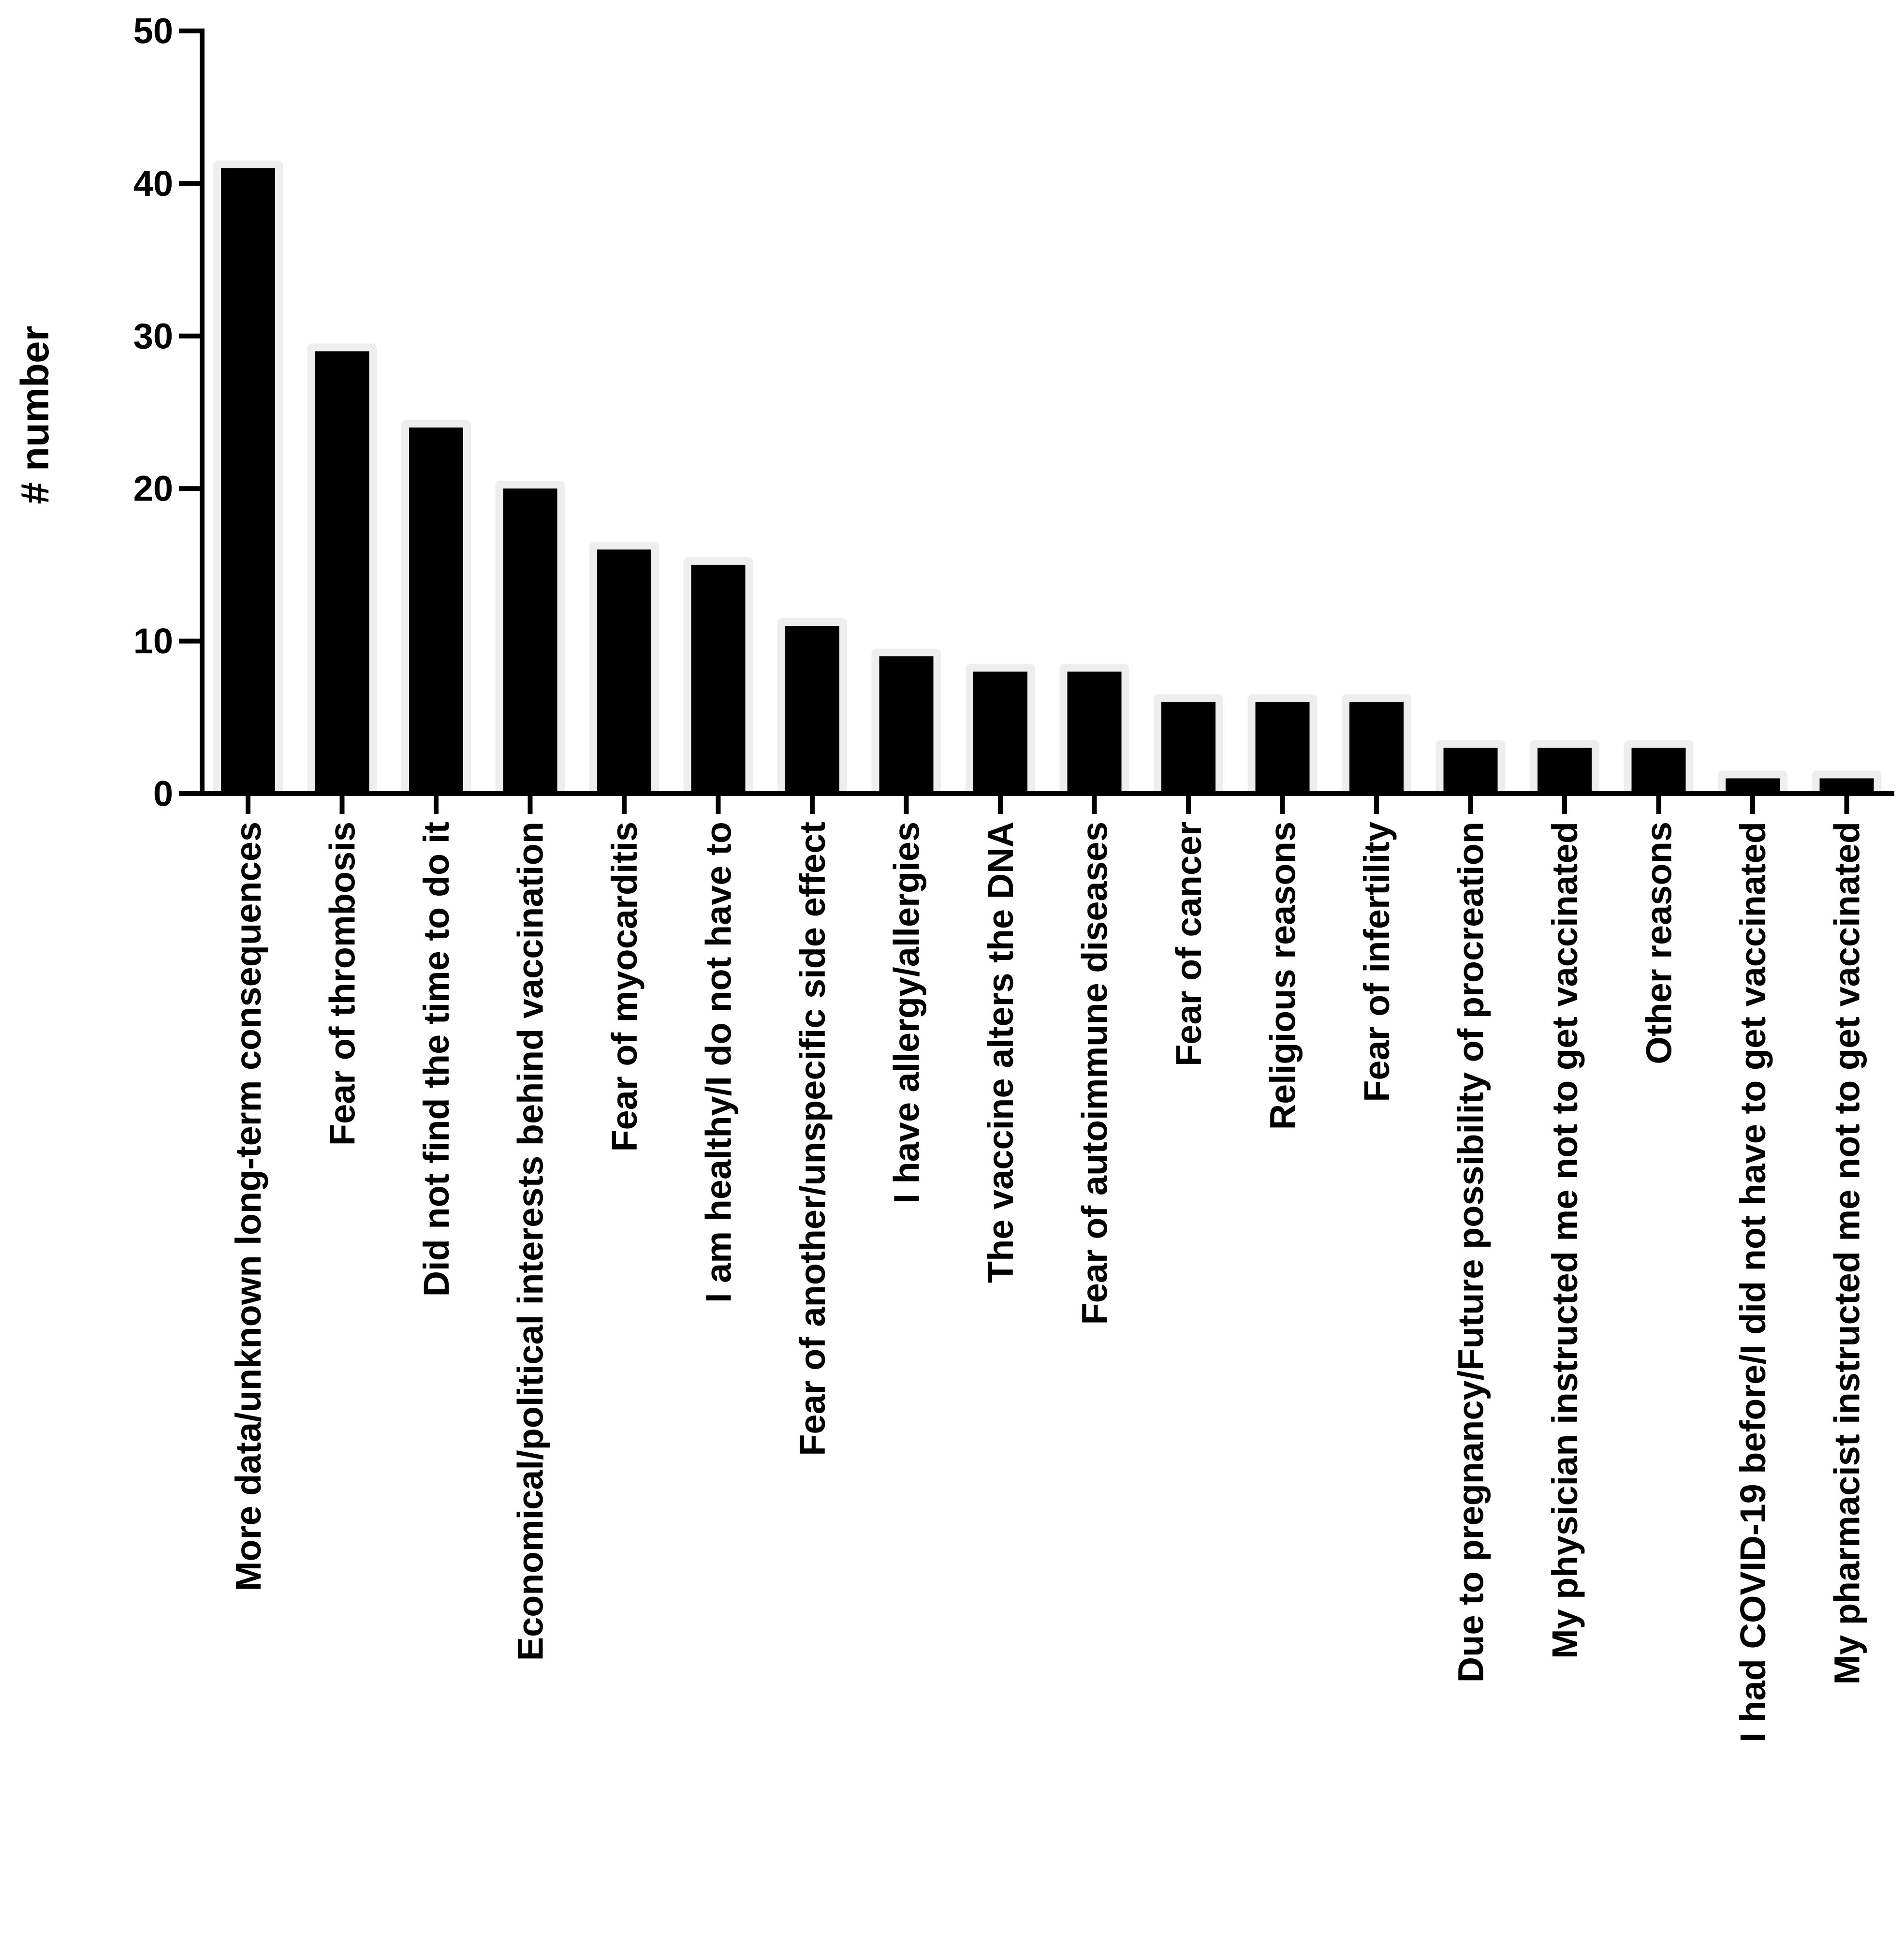  I want to click on y-axis-title: # number, so click(35, 414).